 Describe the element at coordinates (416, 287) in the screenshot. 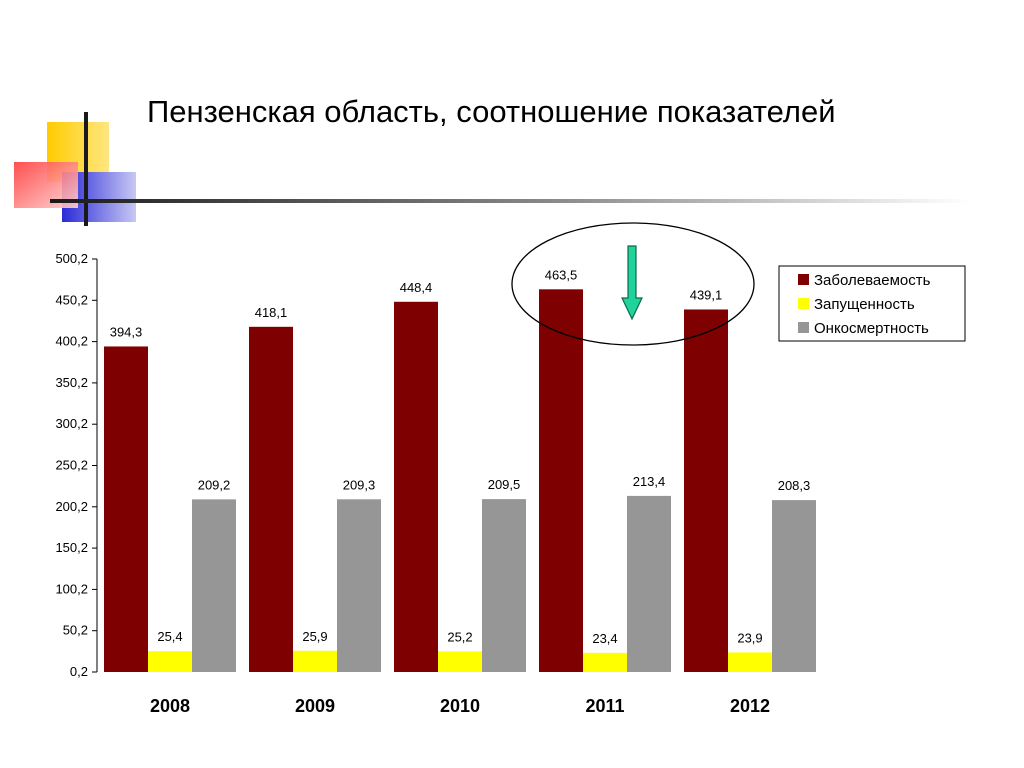

I see `data-label: 448,4` at that location.